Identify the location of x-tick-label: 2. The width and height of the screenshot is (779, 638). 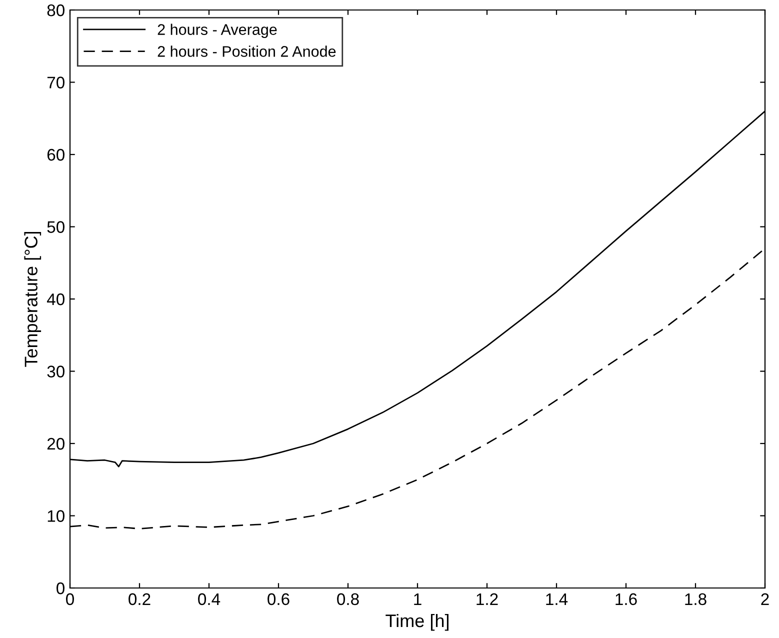
(765, 599).